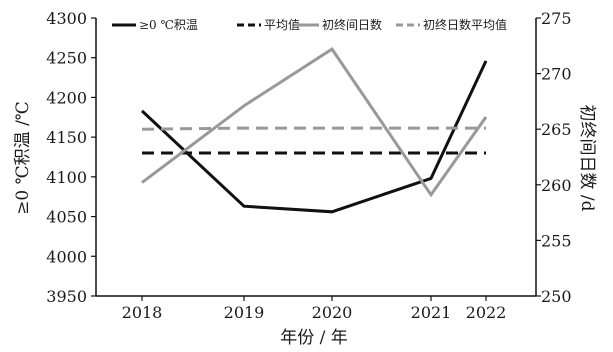 This screenshot has height=352, width=613. What do you see at coordinates (556, 240) in the screenshot?
I see `right-y-tick-label: 255` at bounding box center [556, 240].